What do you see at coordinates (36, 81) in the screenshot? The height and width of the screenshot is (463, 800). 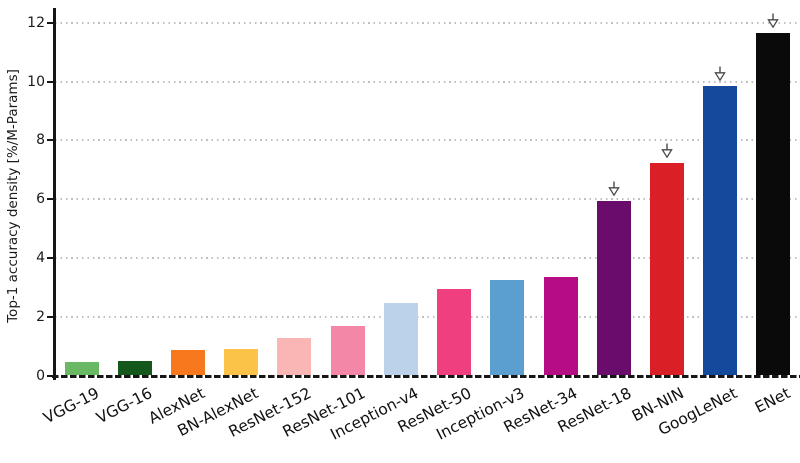 I see `y-tick-label-10: 10` at bounding box center [36, 81].